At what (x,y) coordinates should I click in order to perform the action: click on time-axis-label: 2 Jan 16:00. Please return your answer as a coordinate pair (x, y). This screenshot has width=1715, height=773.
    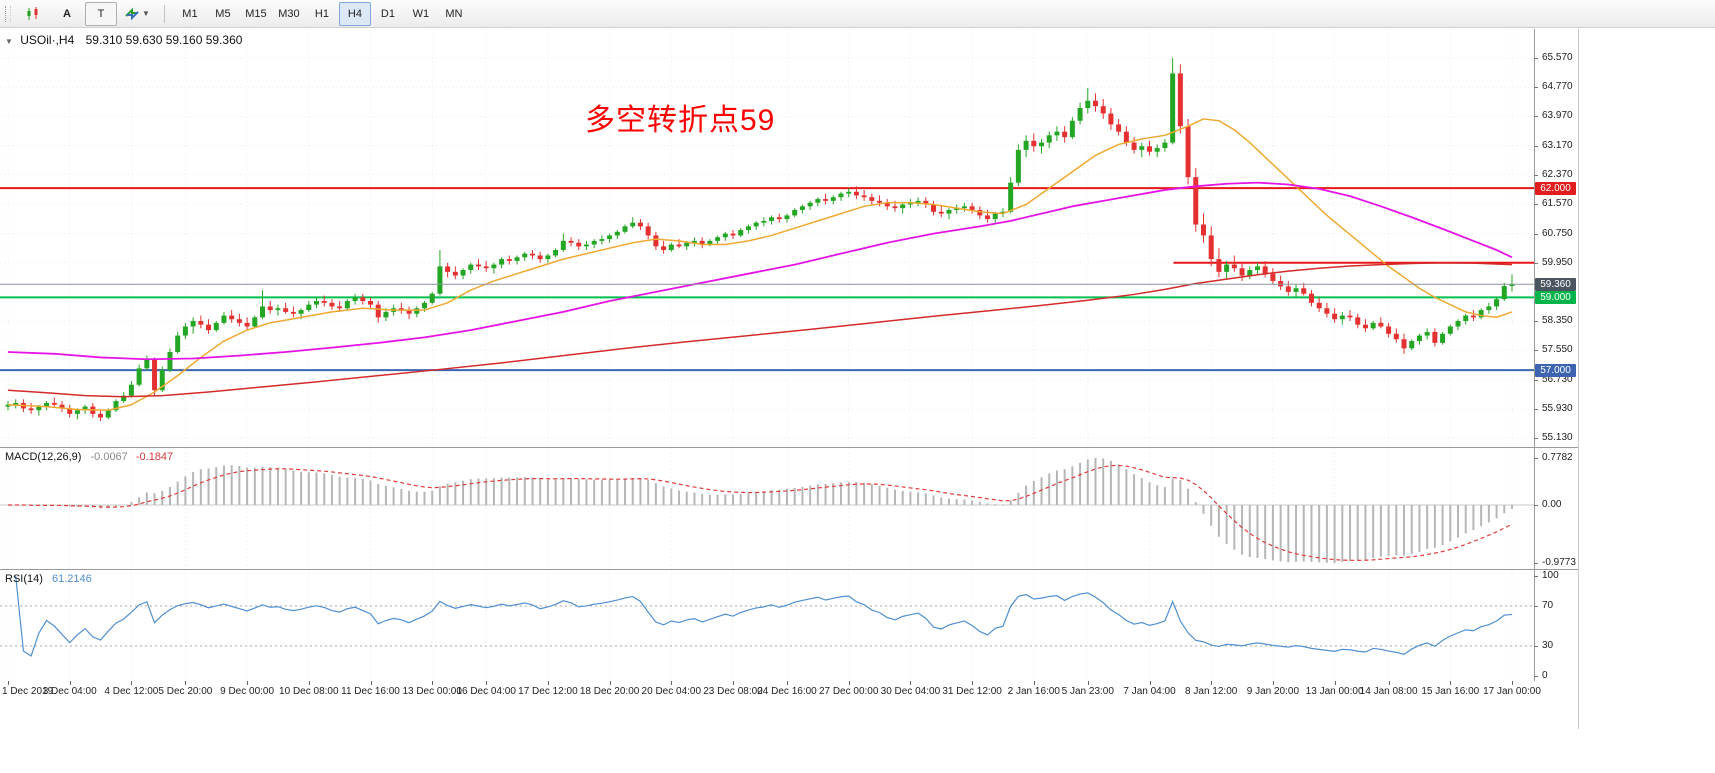
    Looking at the image, I should click on (1033, 691).